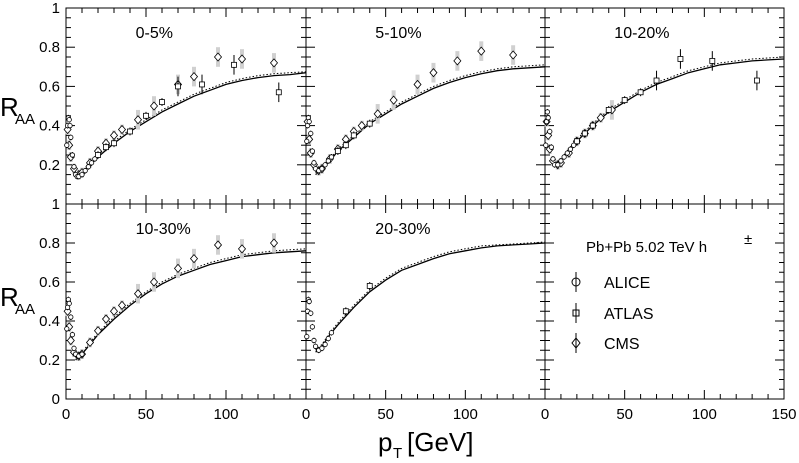 The height and width of the screenshot is (463, 799). I want to click on legend-label-alice: ALICE, so click(627, 283).